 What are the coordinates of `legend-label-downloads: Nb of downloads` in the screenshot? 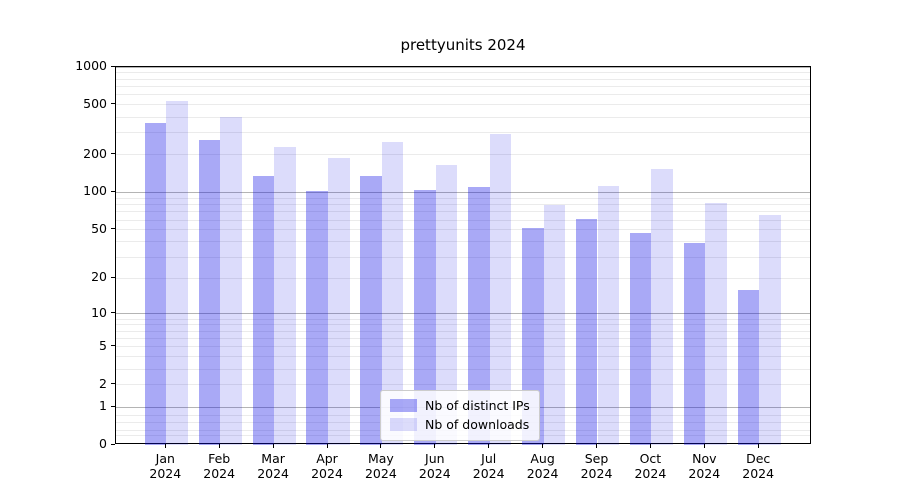 It's located at (477, 424).